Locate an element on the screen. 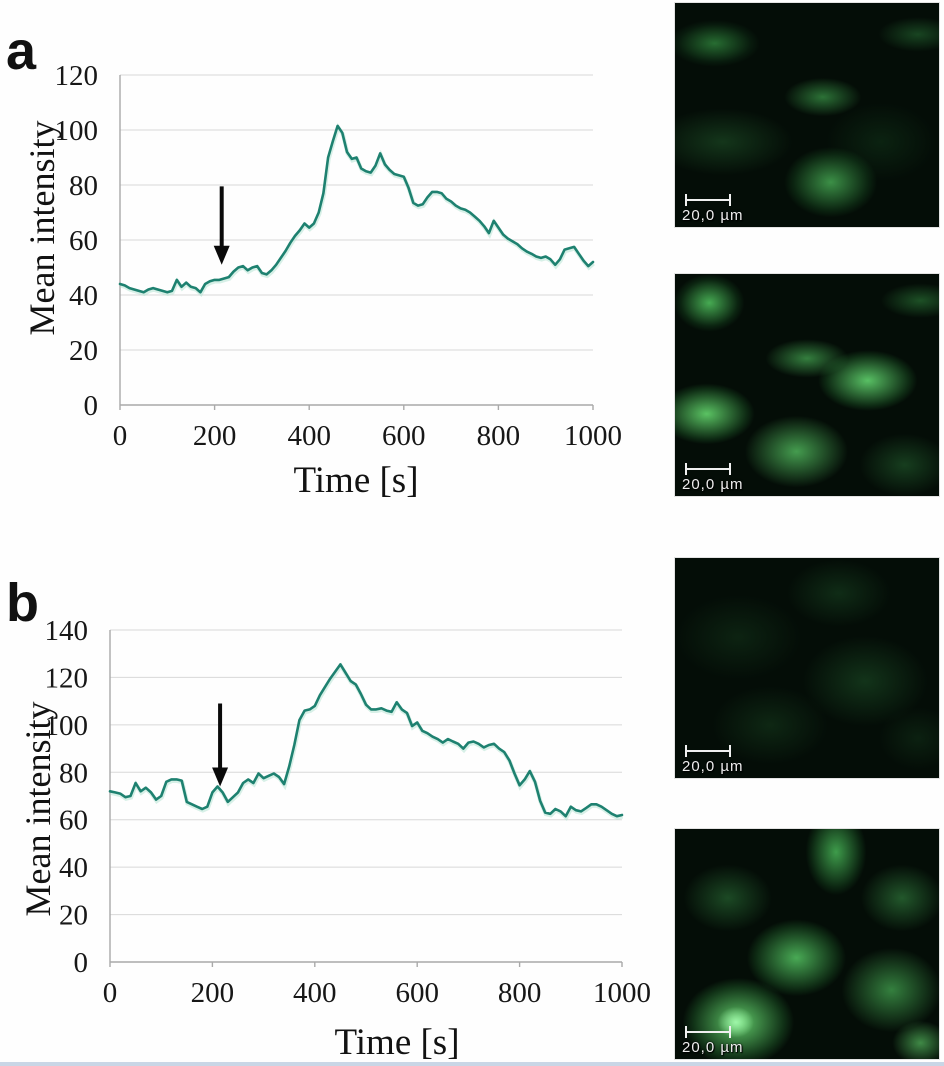 The image size is (944, 1066). panel-a-x-axis-title: Time [s] is located at coordinates (356, 480).